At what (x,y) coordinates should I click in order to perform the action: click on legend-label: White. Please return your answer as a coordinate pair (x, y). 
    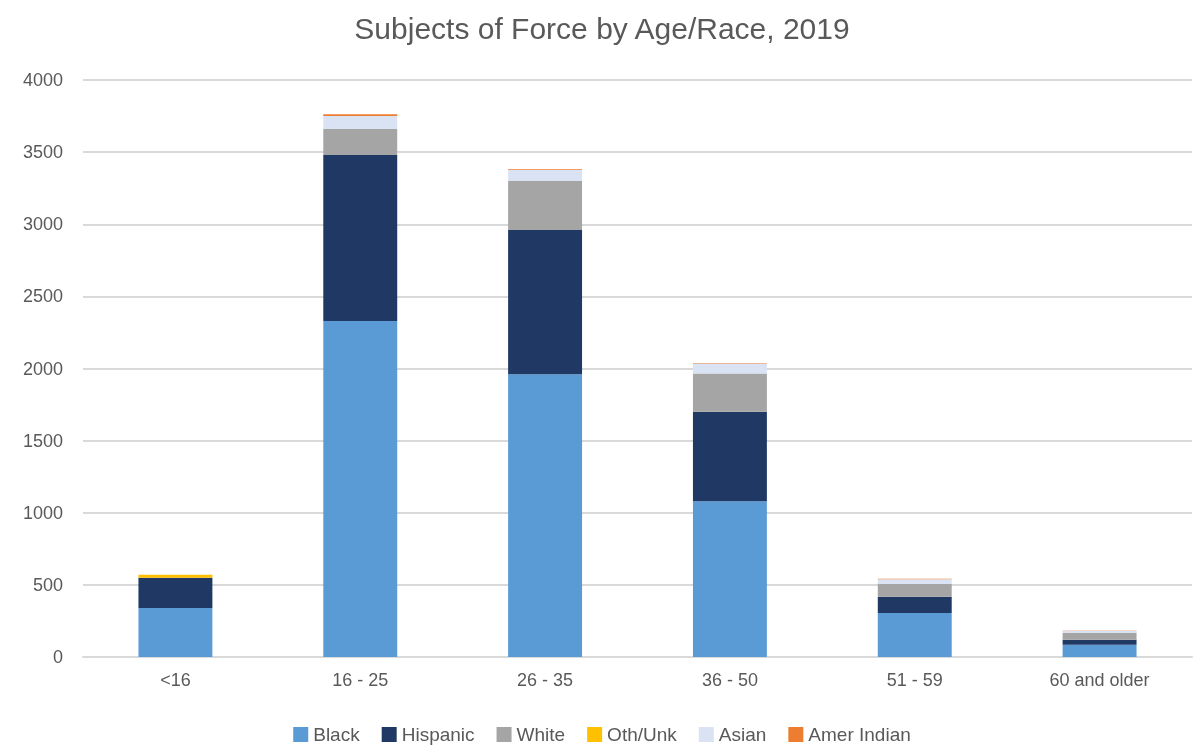
    Looking at the image, I should click on (541, 734).